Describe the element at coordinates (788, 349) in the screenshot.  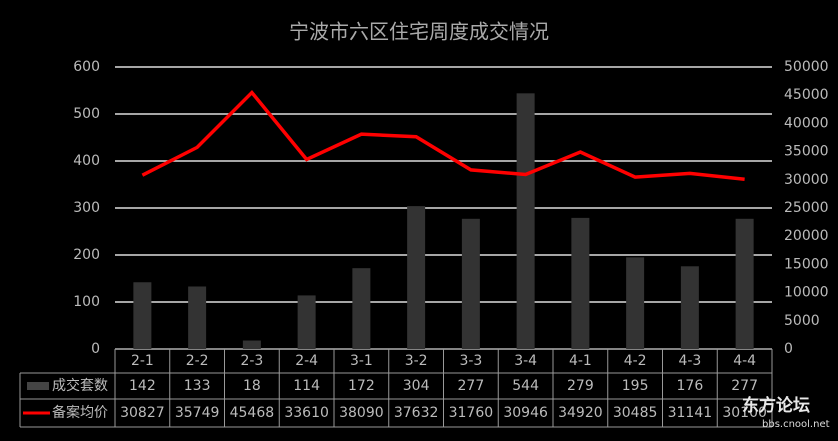
I see `y2-tick-label: 0` at that location.